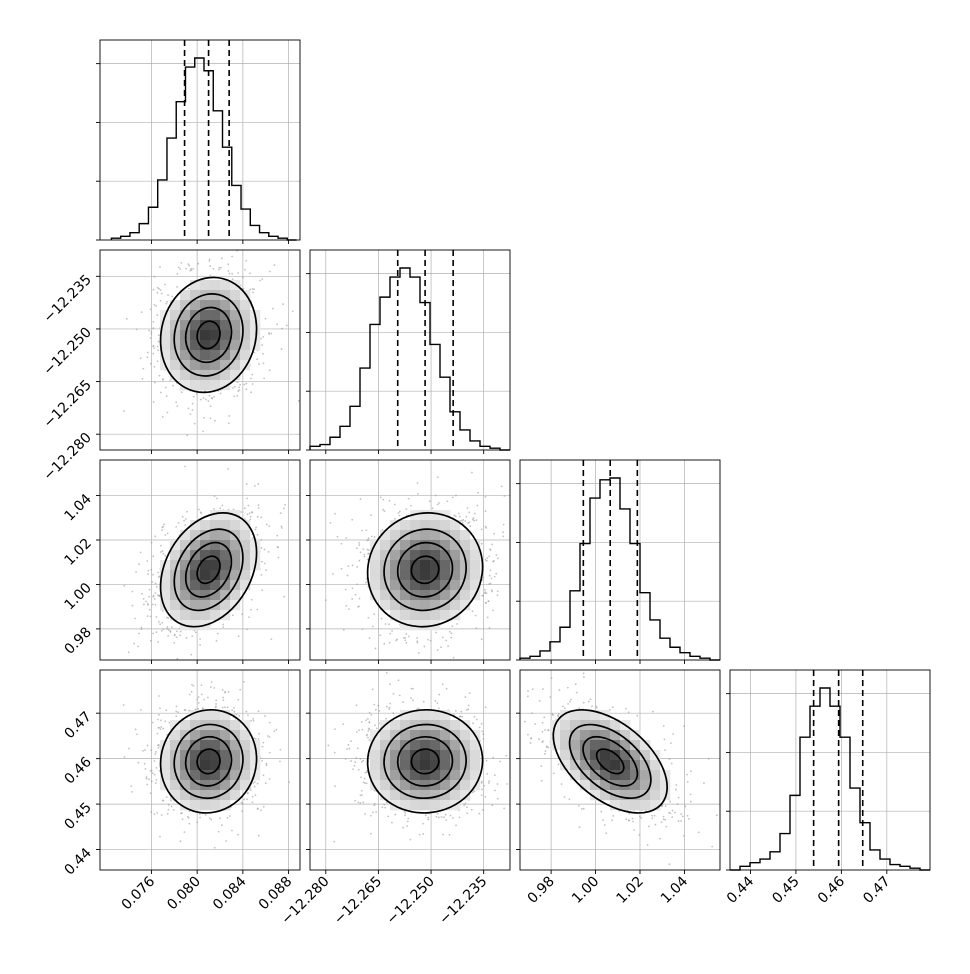 Image resolution: width=970 pixels, height=974 pixels. I want to click on y-tick-label: 1.00, so click(77, 596).